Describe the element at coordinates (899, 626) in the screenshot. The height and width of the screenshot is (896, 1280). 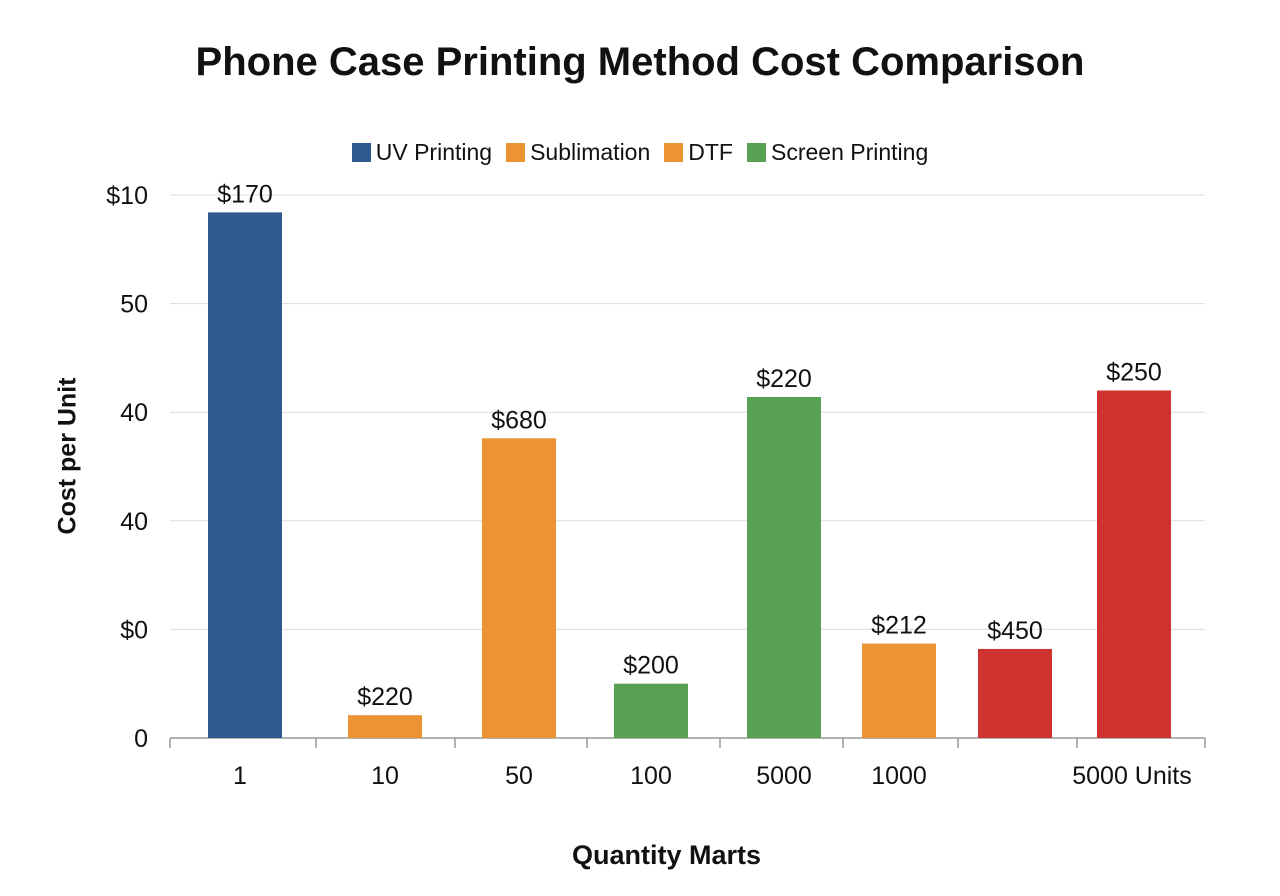
I see `data-label: $212` at that location.